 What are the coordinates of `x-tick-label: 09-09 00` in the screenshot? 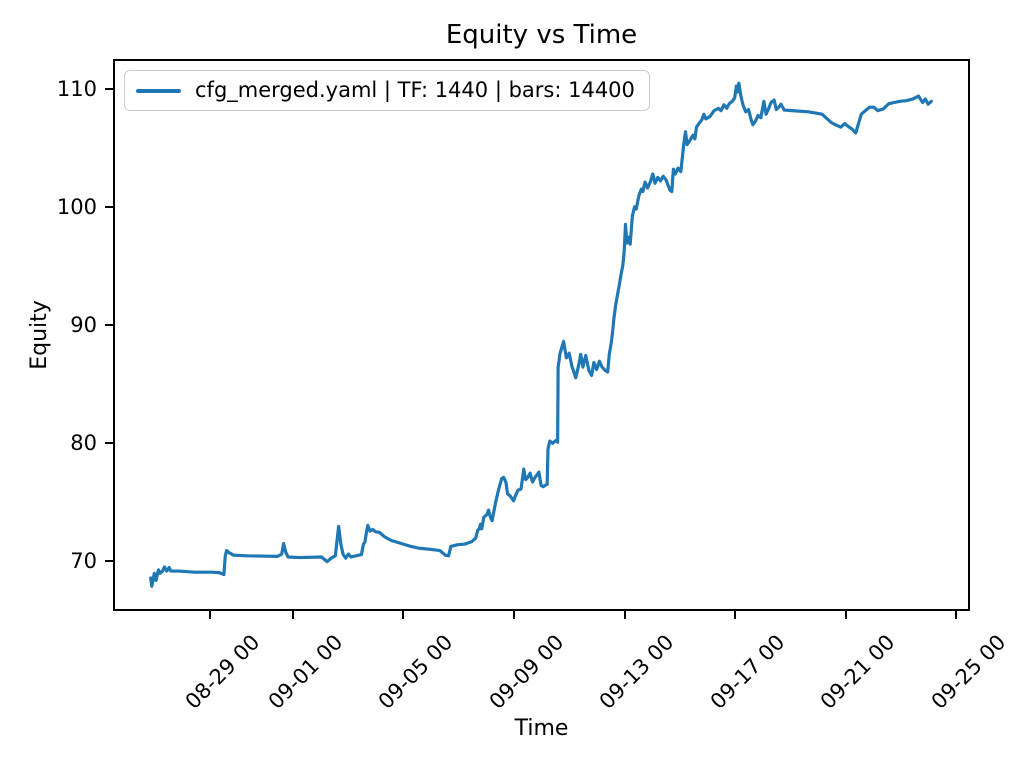 It's located at (526, 672).